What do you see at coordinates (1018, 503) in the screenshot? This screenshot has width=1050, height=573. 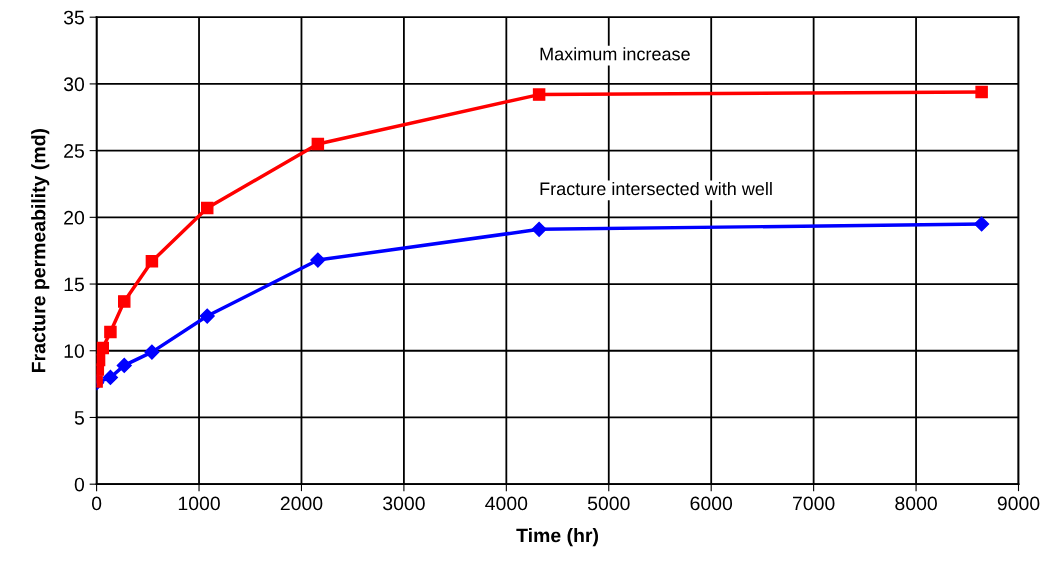 I see `x-tick-label: 9000` at bounding box center [1018, 503].